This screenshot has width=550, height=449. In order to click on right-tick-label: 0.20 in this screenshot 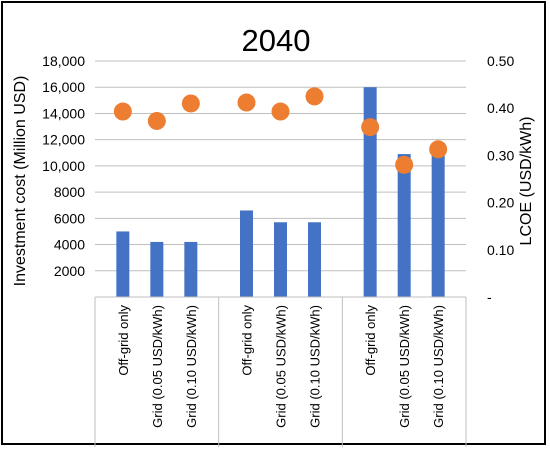, I will do `click(500, 203)`.